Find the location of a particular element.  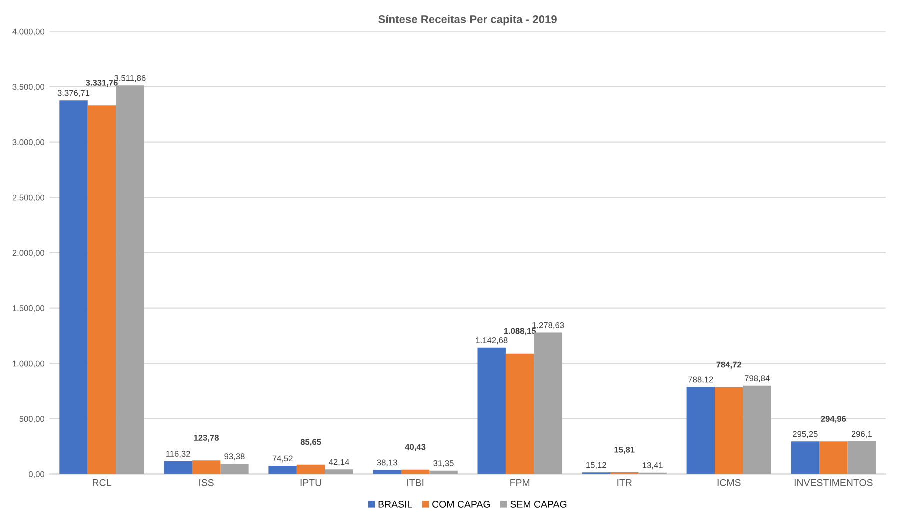

y-tick-label: 4.000,00 is located at coordinates (28, 32).